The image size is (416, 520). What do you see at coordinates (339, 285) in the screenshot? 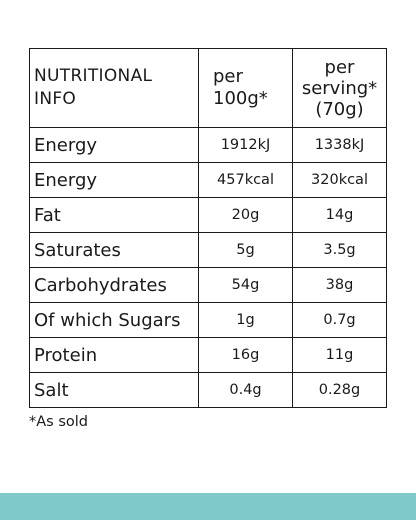
I see `value-per-serving: 38g` at bounding box center [339, 285].